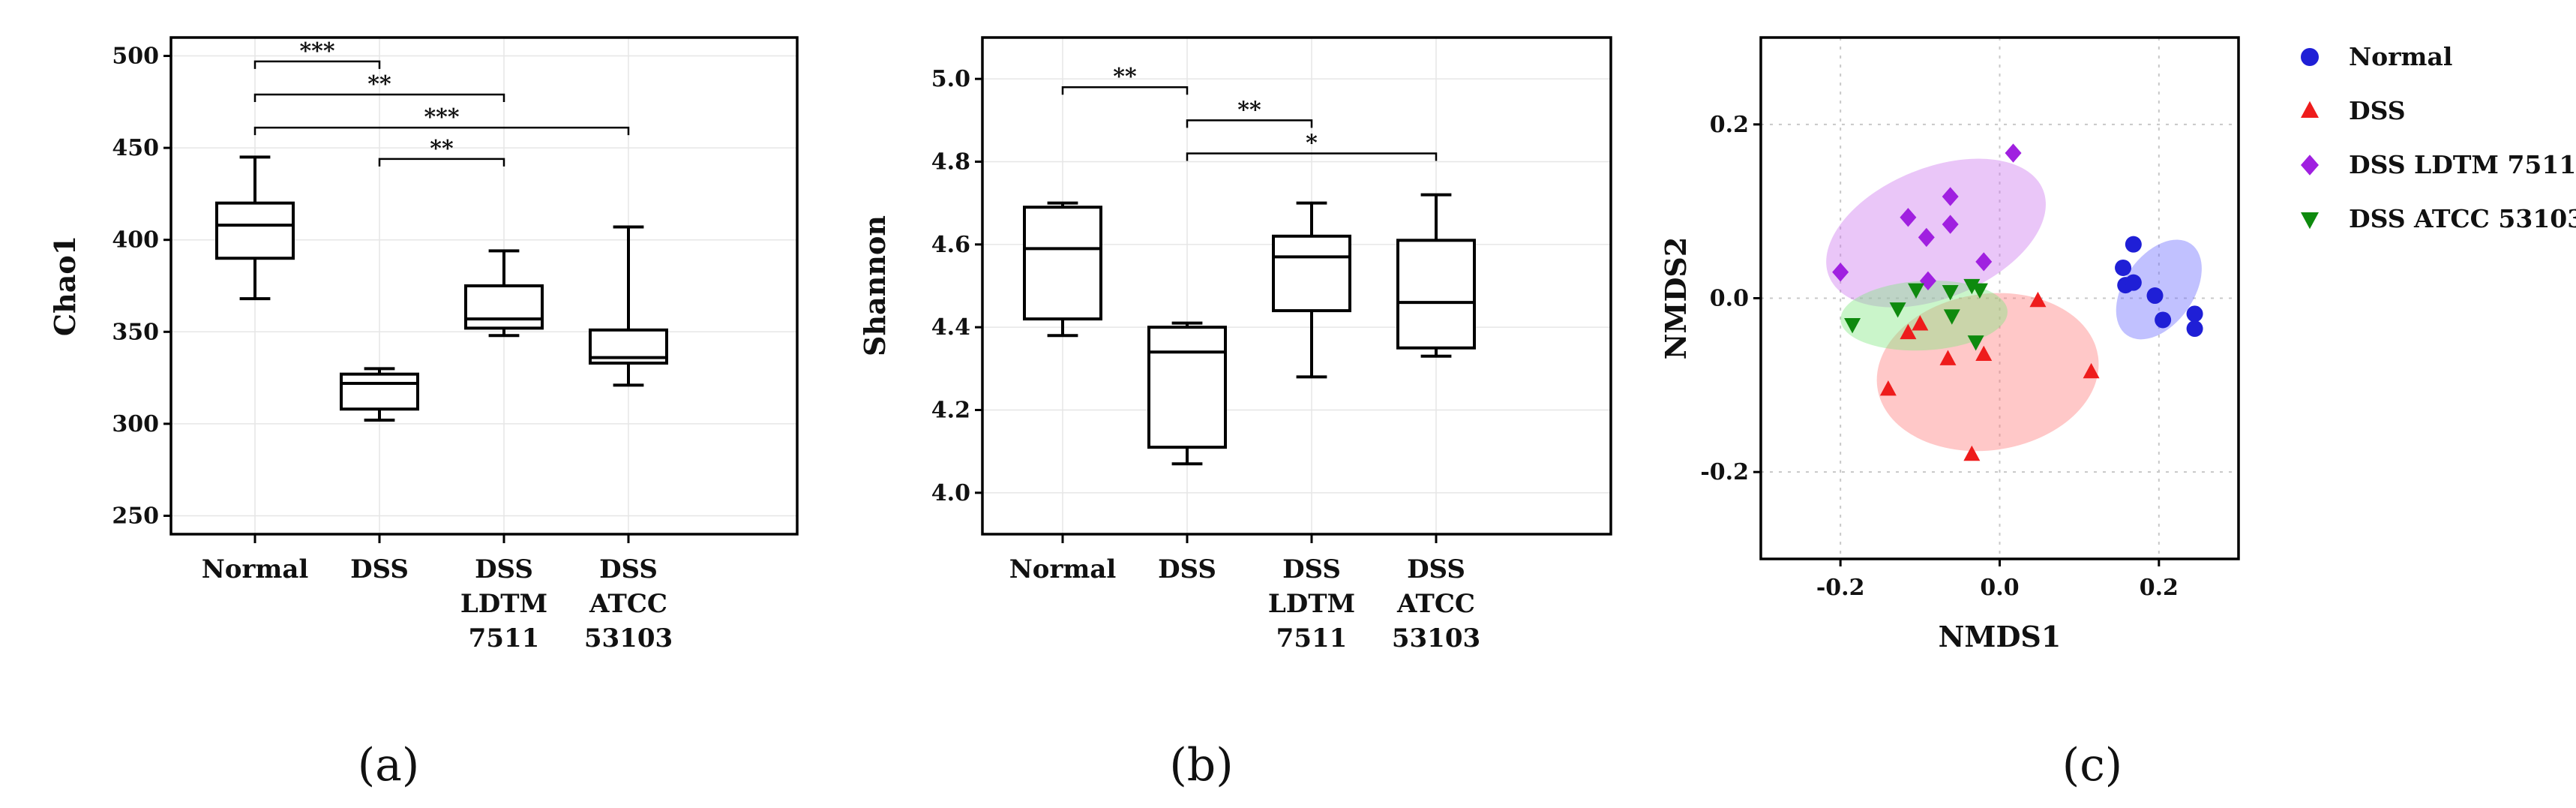 The image size is (2576, 808). Describe the element at coordinates (951, 493) in the screenshot. I see `y-tick-label: 4.0` at that location.